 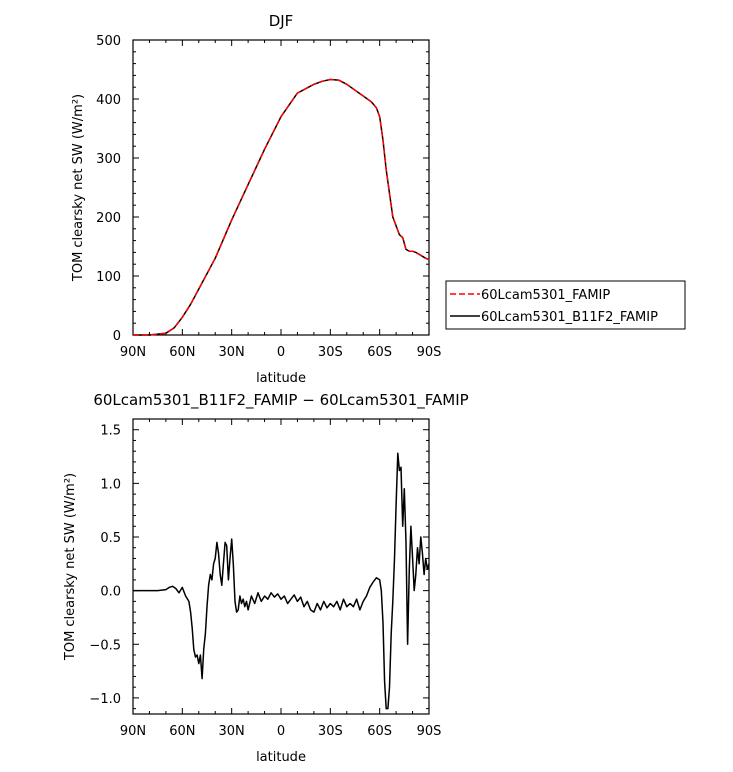 What do you see at coordinates (110, 431) in the screenshot?
I see `y-tick-label: 1.5` at bounding box center [110, 431].